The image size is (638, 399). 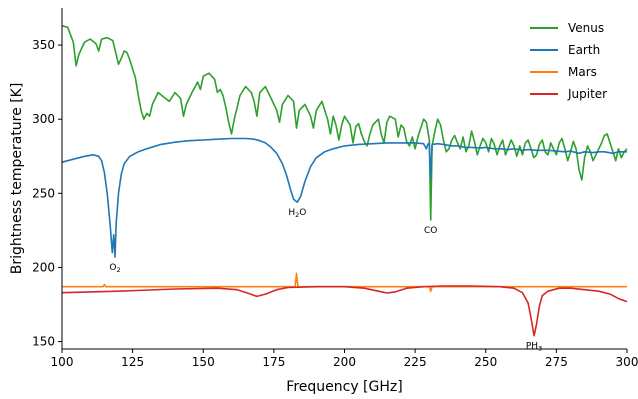 What do you see at coordinates (43, 267) in the screenshot?
I see `y-tick-label-200: 200` at bounding box center [43, 267].